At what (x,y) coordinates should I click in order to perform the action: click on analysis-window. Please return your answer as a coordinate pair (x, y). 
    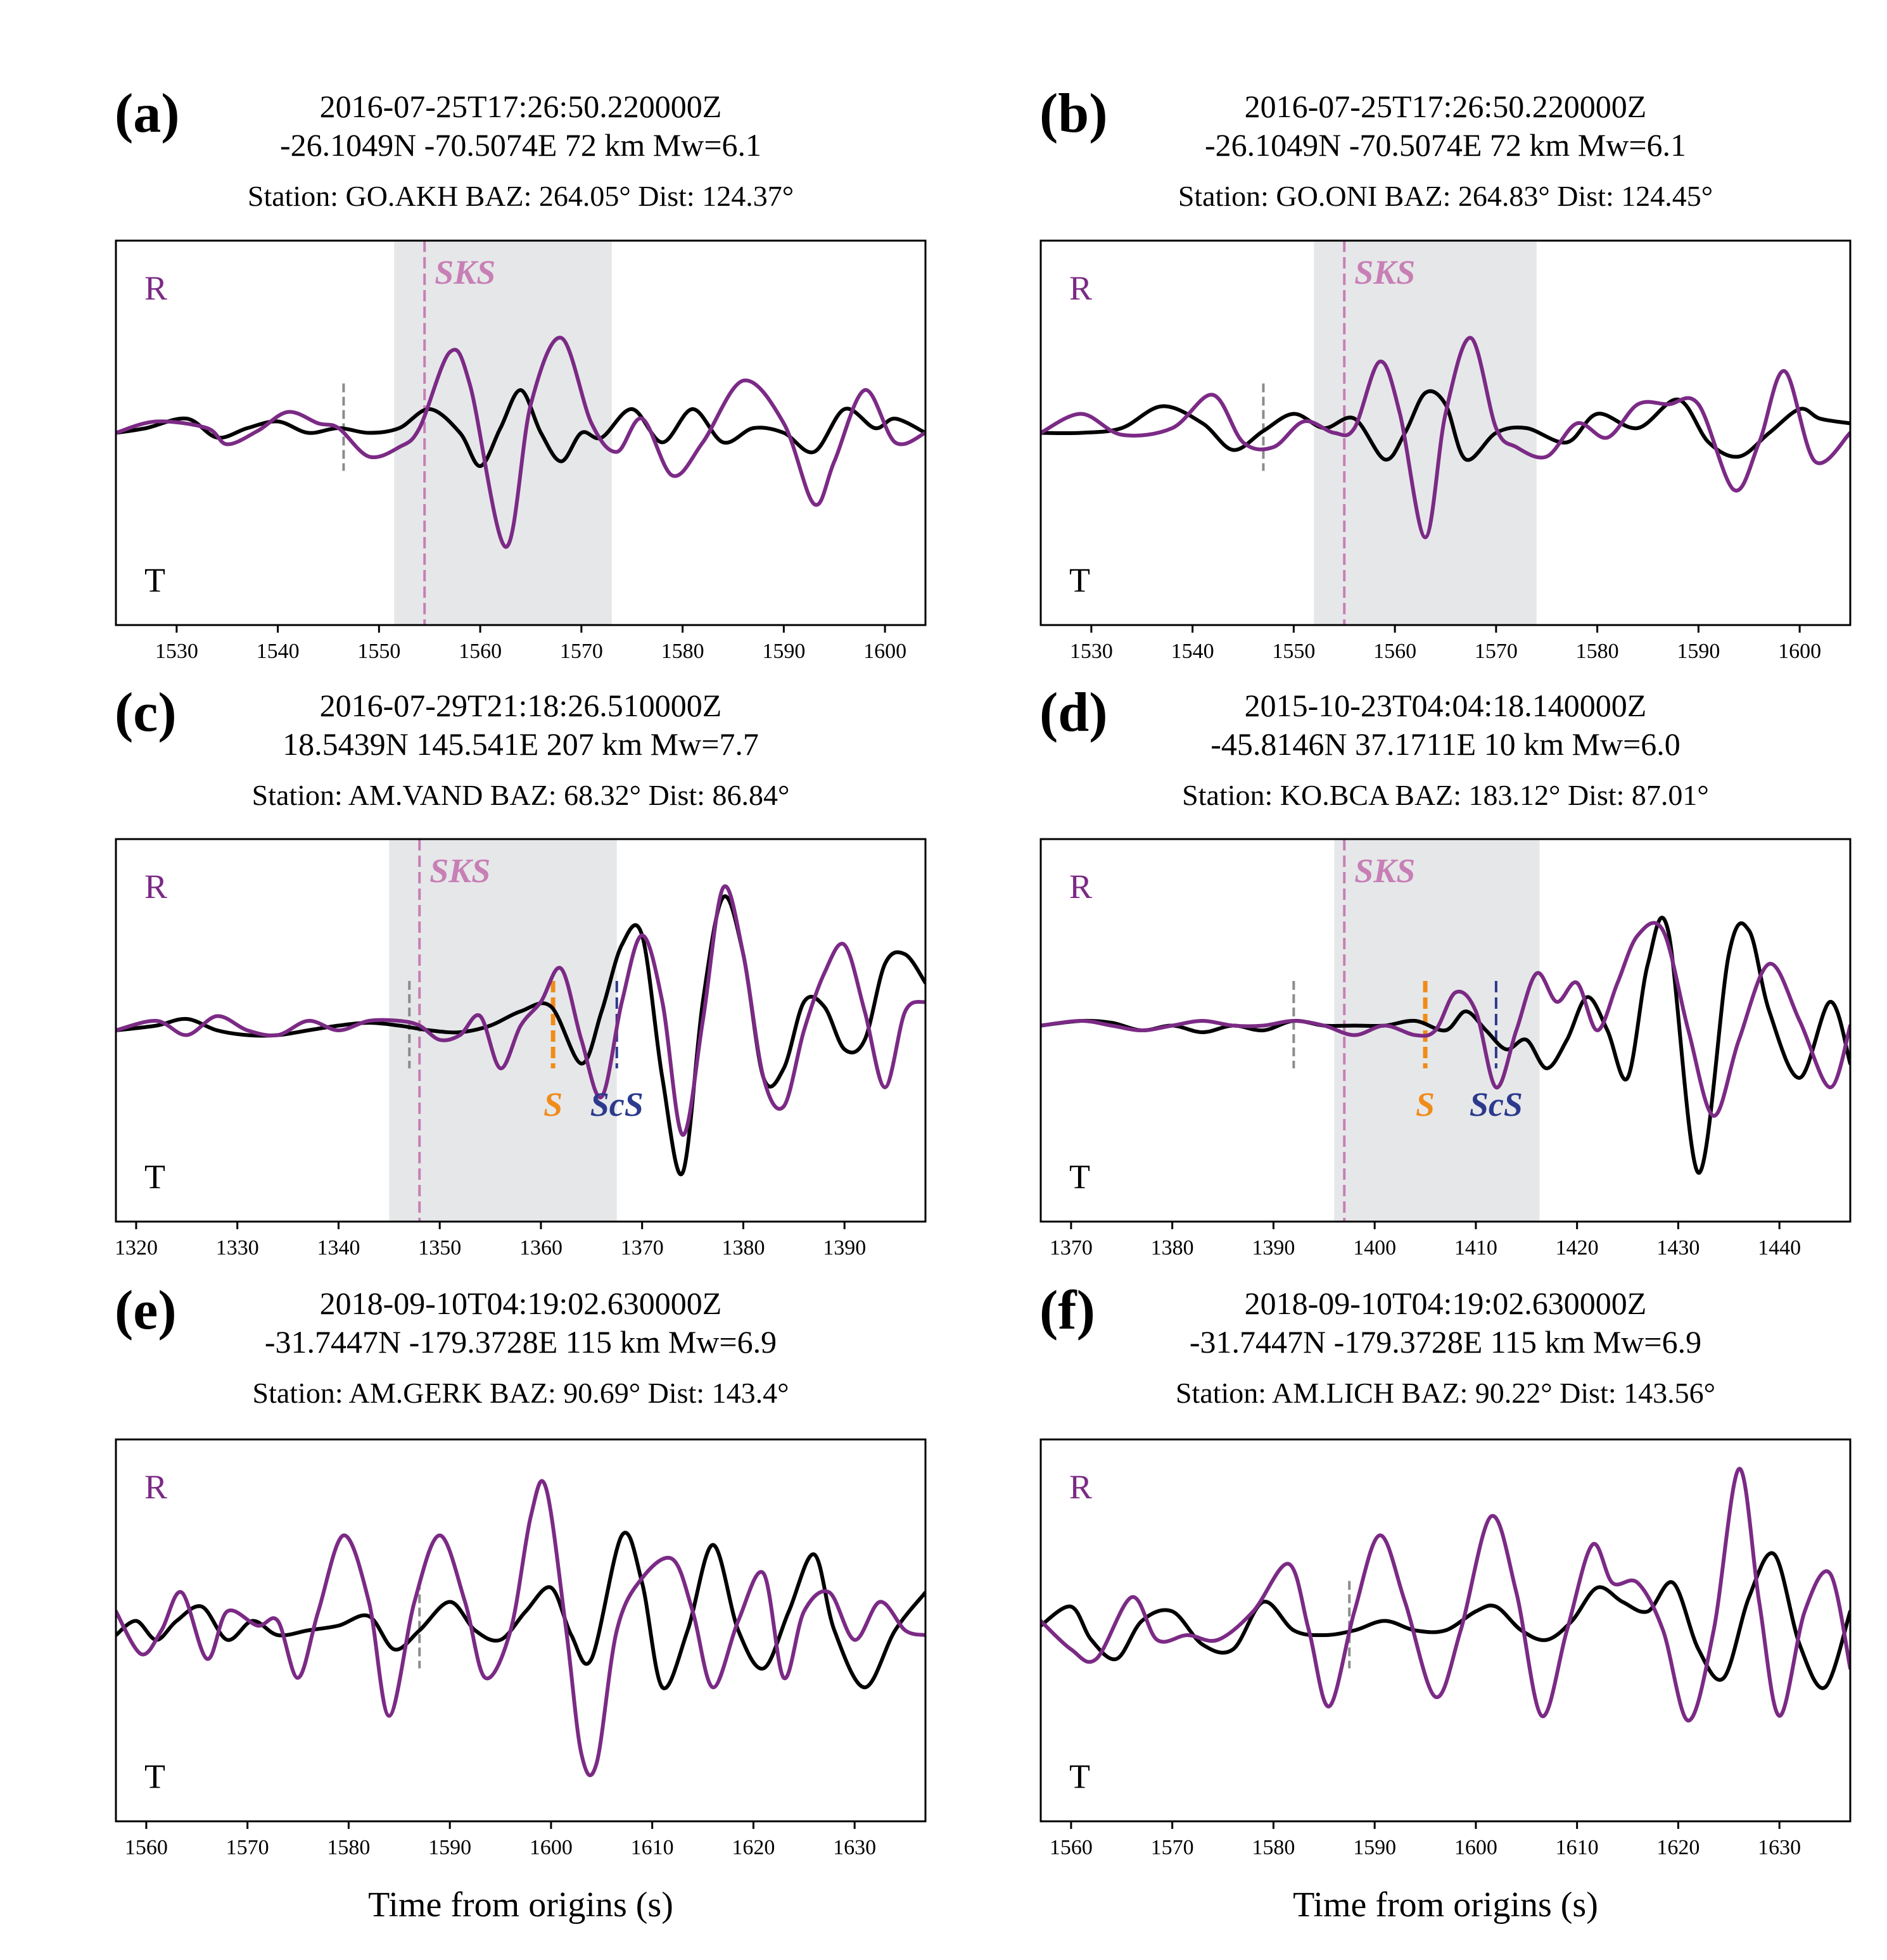
    Looking at the image, I should click on (503, 433).